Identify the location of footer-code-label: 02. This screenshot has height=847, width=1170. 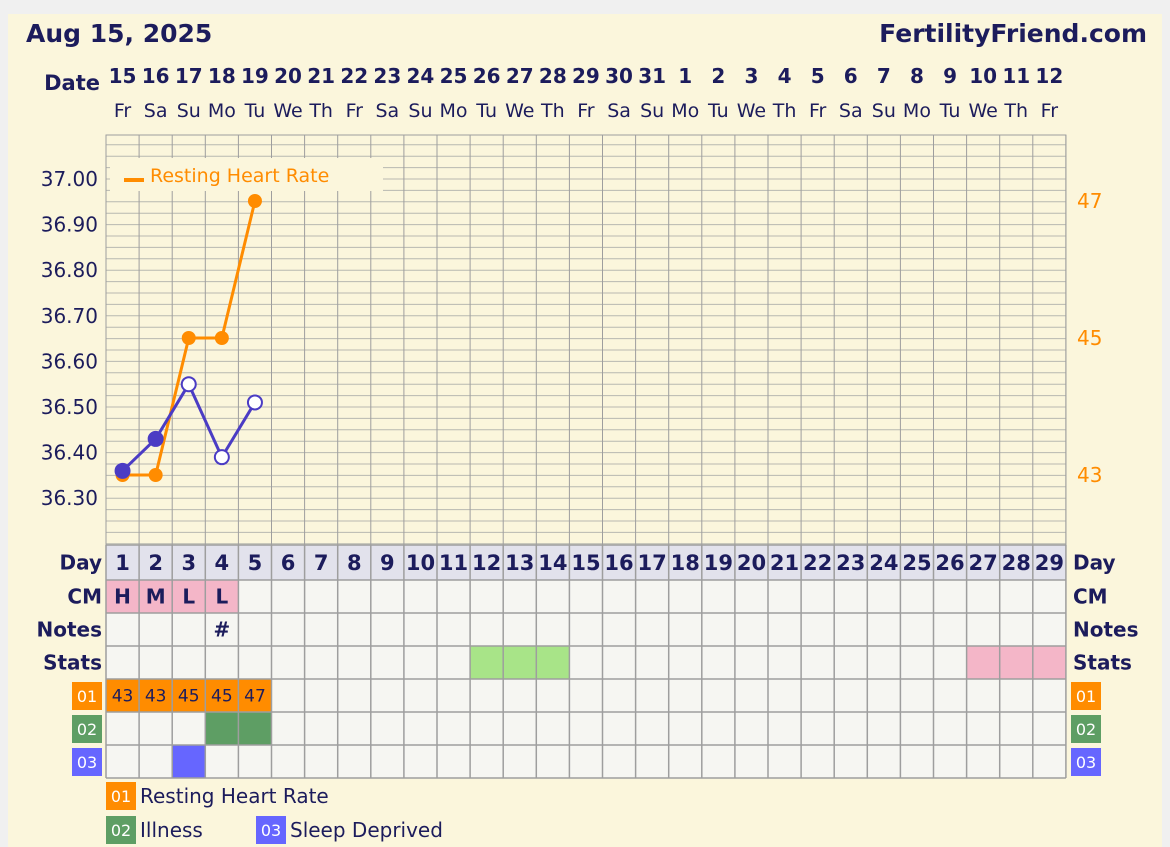
(121, 830).